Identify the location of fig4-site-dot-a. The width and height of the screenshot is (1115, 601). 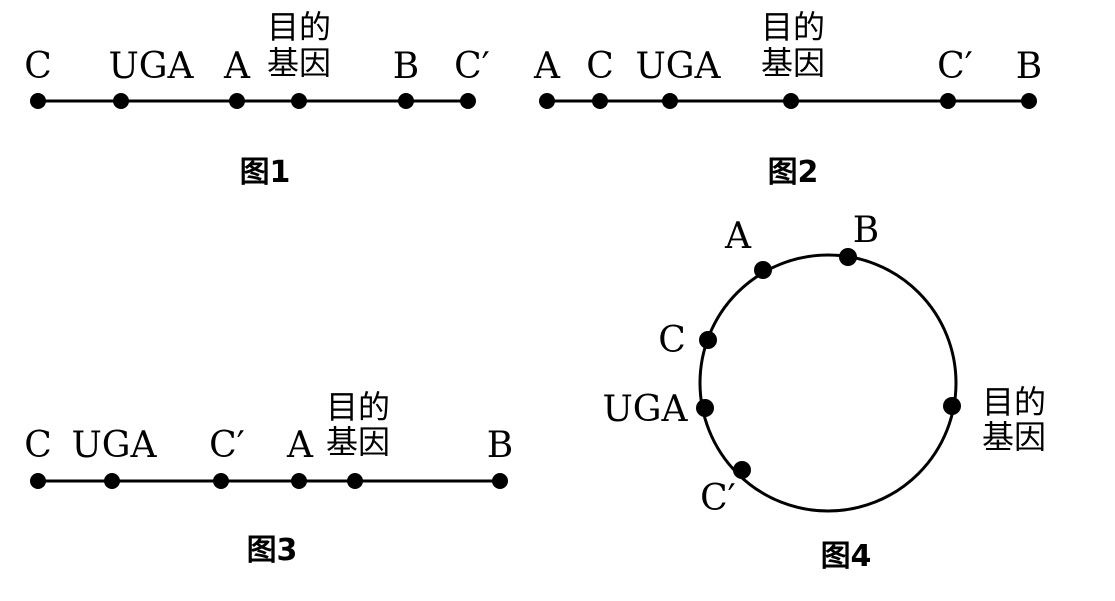
(763, 270).